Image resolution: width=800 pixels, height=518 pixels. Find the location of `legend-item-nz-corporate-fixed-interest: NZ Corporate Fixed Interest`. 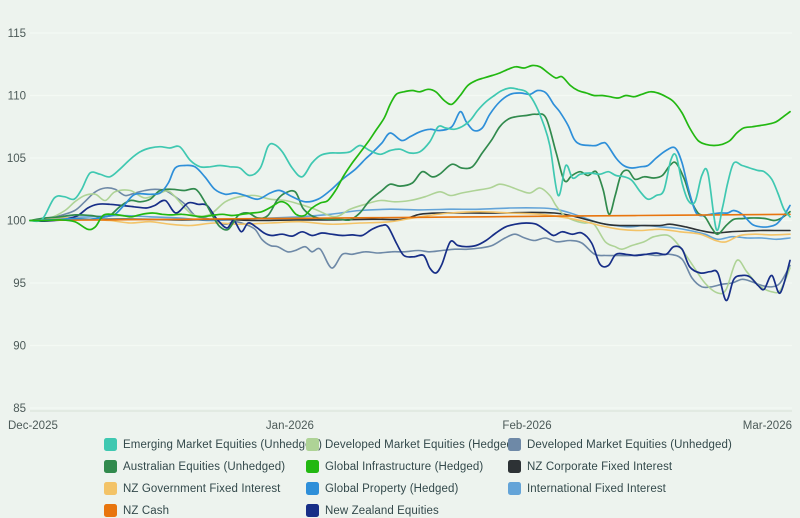

legend-item-nz-corporate-fixed-interest: NZ Corporate Fixed Interest is located at coordinates (590, 466).